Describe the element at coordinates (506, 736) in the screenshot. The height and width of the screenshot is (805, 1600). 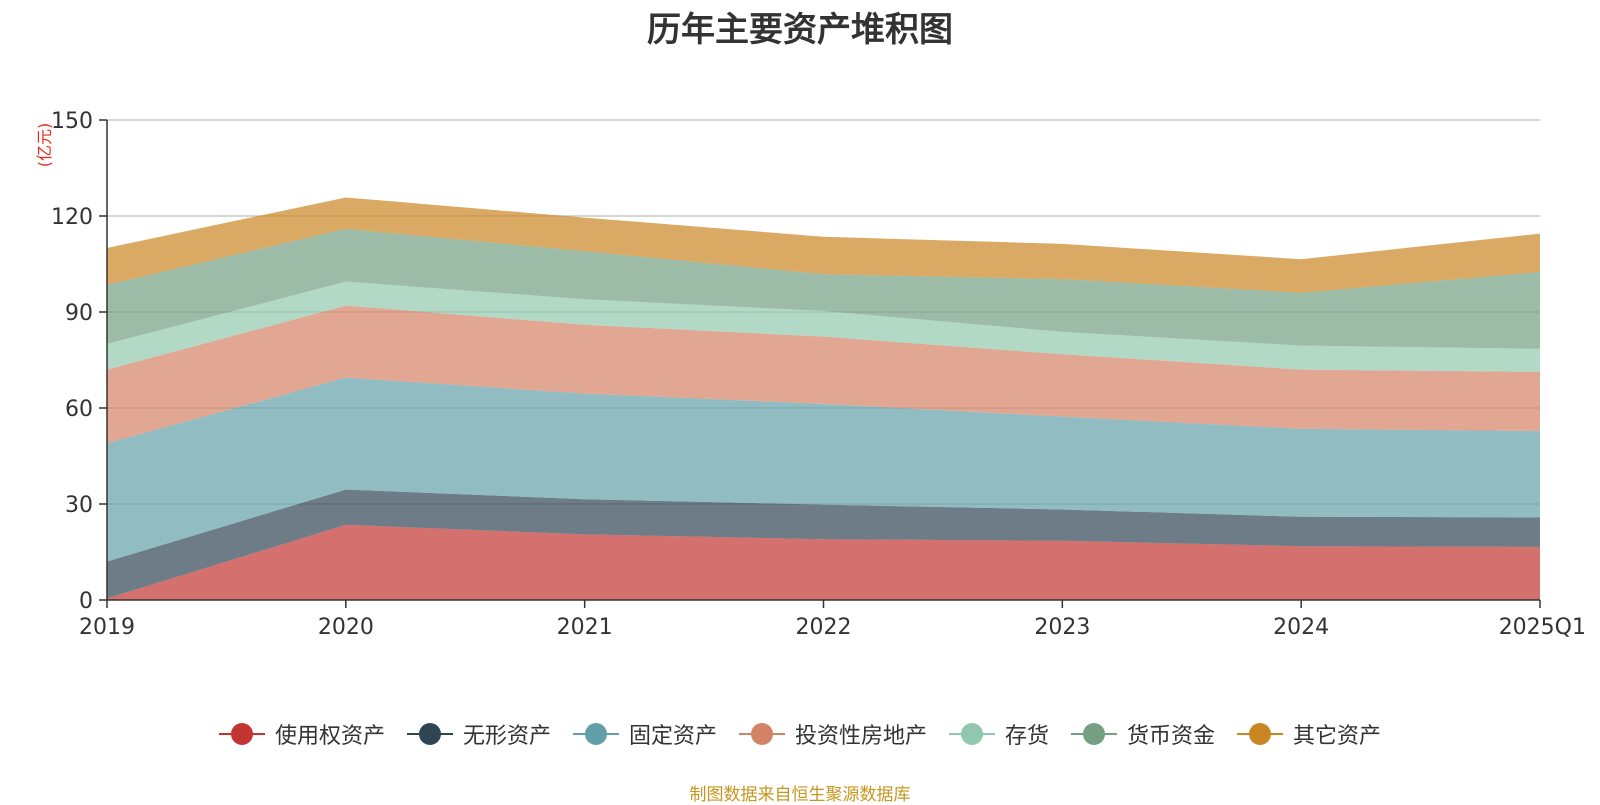
I see `legend-label: 无形资产` at that location.